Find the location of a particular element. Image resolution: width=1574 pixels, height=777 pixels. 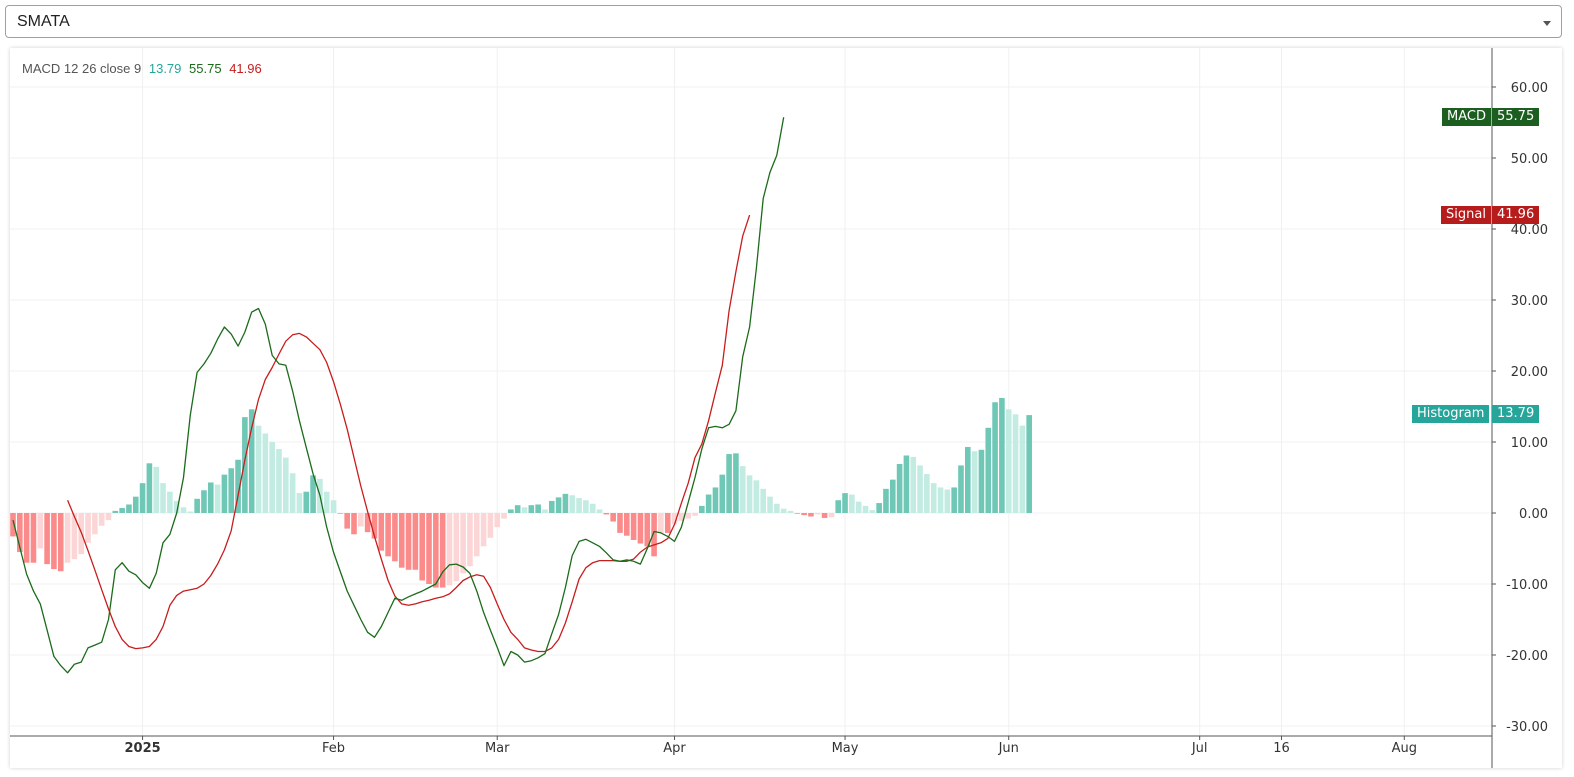

chart-legend: MACD 12 26 close 9 13.79 55.75 41.96 is located at coordinates (144, 68).